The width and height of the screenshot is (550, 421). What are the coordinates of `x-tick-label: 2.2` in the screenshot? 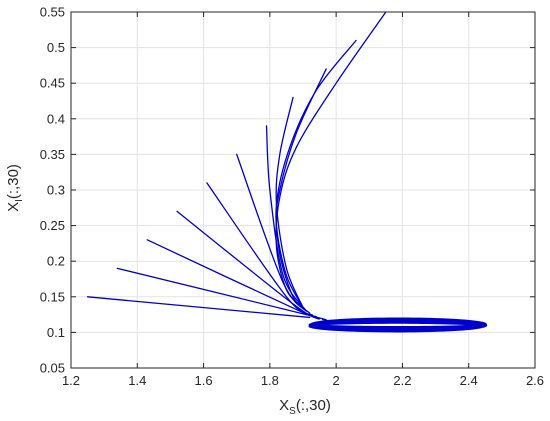 It's located at (402, 380).